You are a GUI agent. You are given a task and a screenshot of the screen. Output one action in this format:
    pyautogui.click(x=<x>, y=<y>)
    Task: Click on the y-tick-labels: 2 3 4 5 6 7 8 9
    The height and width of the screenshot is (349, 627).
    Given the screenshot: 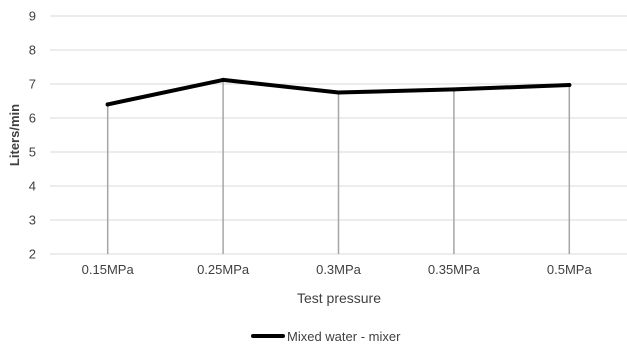 What is the action you would take?
    pyautogui.click(x=32, y=135)
    